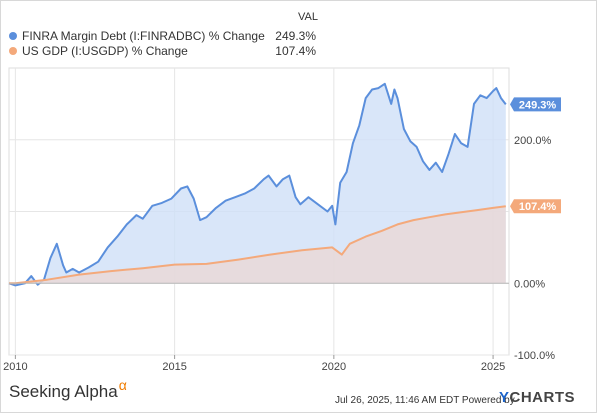 The width and height of the screenshot is (597, 413). I want to click on x-tick-label: 2010, so click(15, 367).